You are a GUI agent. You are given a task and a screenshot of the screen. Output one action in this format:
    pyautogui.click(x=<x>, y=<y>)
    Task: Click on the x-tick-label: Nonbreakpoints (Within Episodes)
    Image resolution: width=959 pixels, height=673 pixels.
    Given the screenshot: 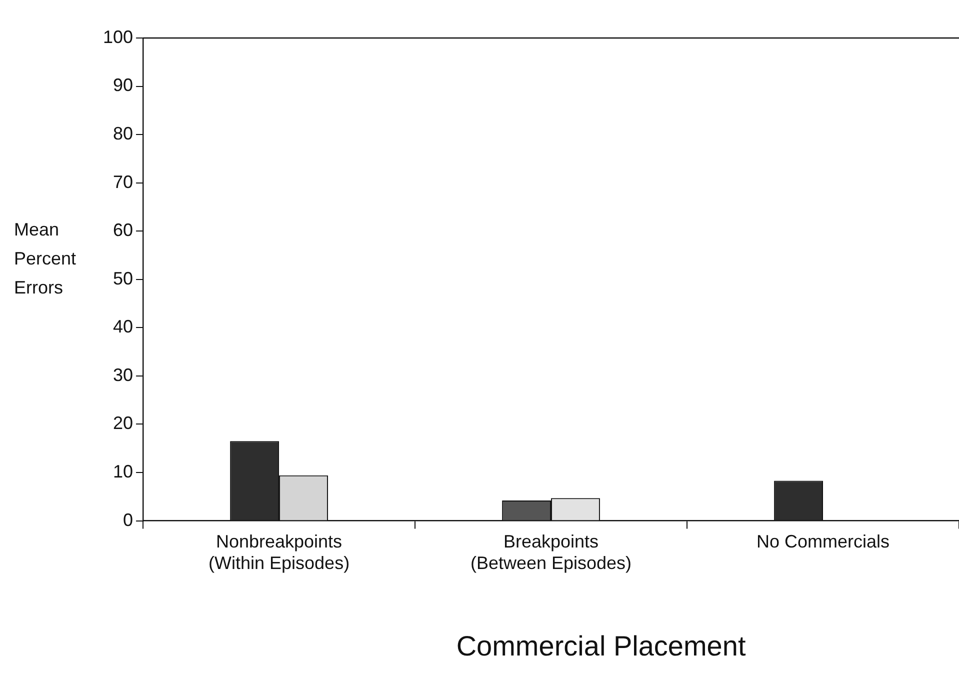 What is the action you would take?
    pyautogui.click(x=279, y=553)
    